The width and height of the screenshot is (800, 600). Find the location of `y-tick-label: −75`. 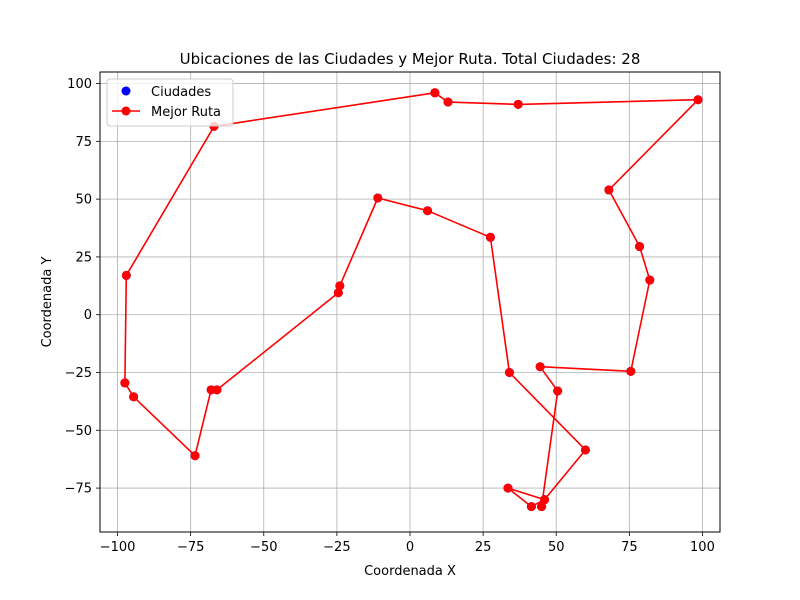

y-tick-label: −75 is located at coordinates (78, 489).